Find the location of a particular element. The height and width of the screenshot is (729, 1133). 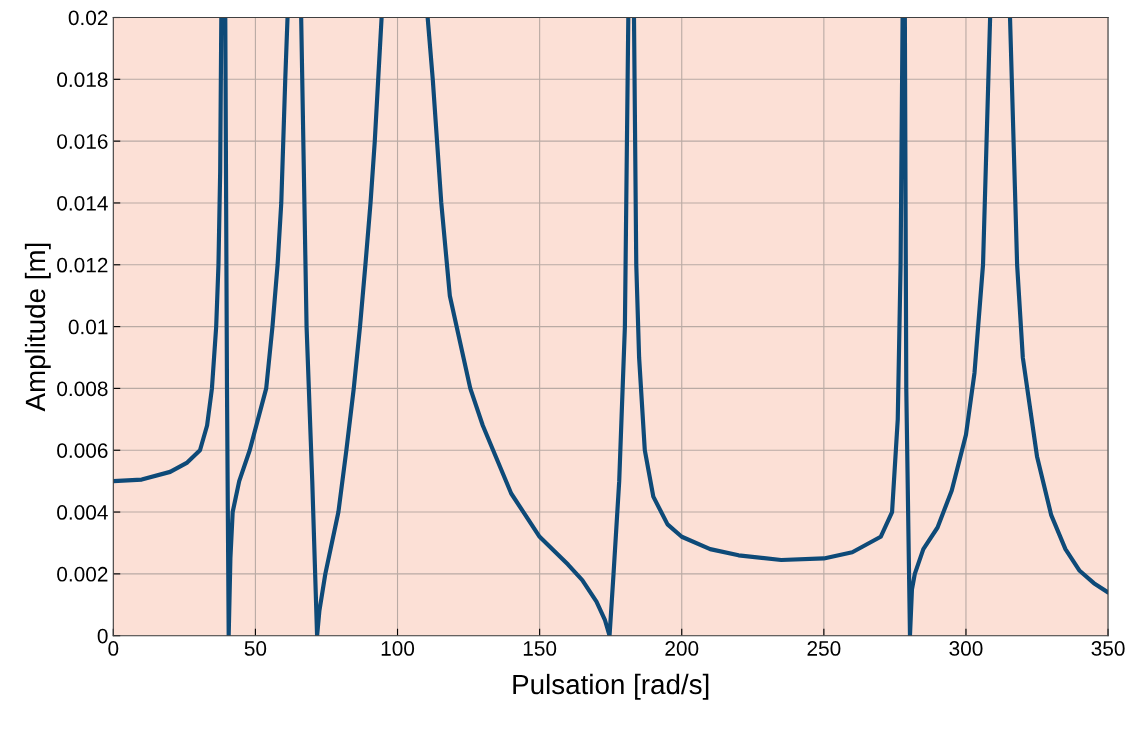

y-tick-label: 0.014 is located at coordinates (82, 203).